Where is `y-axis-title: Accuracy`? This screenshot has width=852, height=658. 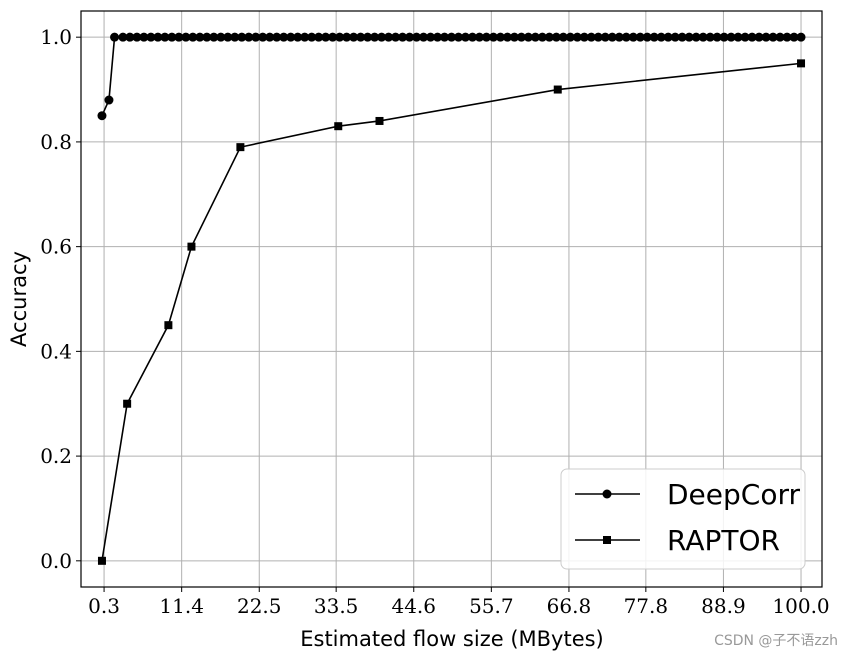
y-axis-title: Accuracy is located at coordinates (19, 299).